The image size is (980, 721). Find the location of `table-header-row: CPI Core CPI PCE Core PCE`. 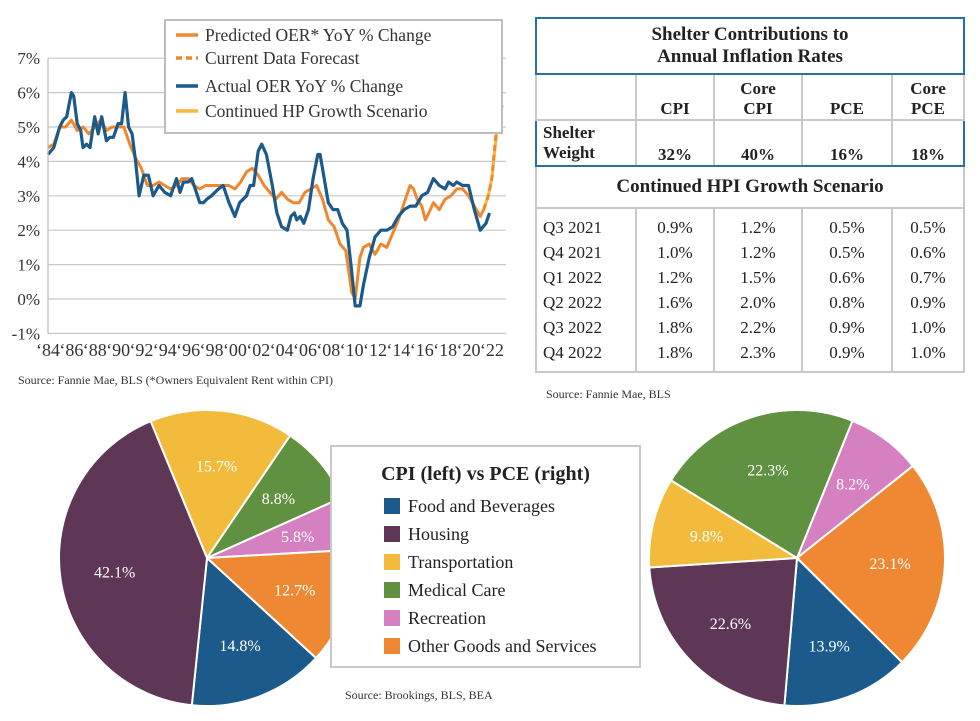

table-header-row: CPI Core CPI PCE Core PCE is located at coordinates (750, 97).